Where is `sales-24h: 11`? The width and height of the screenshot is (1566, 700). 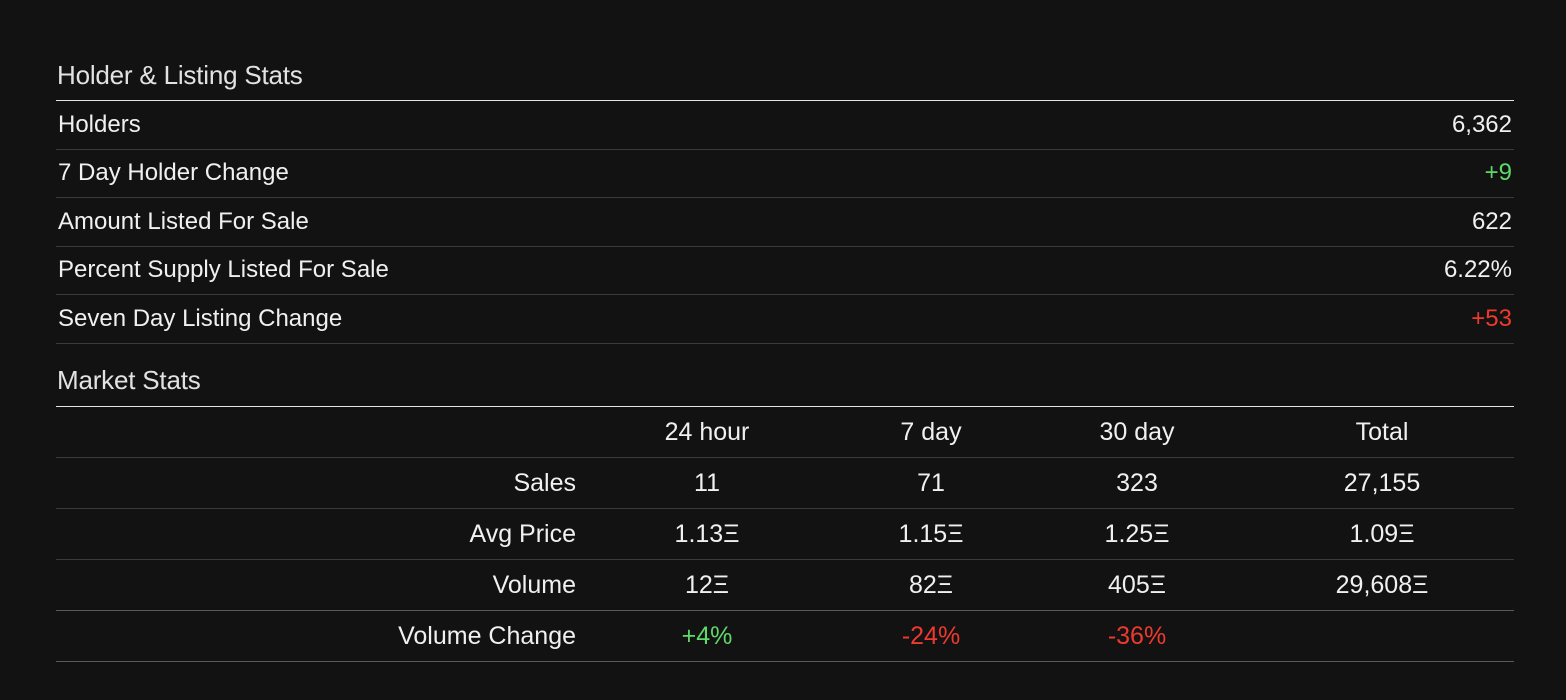
sales-24h: 11 is located at coordinates (707, 483).